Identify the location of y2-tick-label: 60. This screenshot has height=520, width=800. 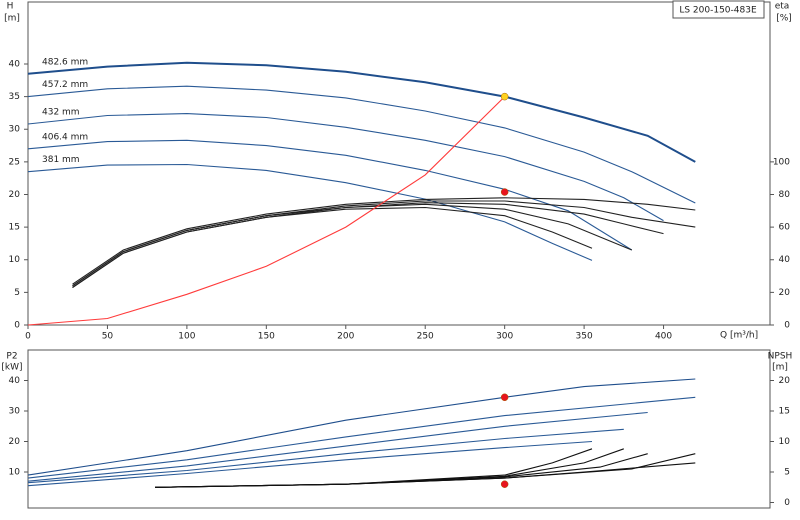
(785, 228).